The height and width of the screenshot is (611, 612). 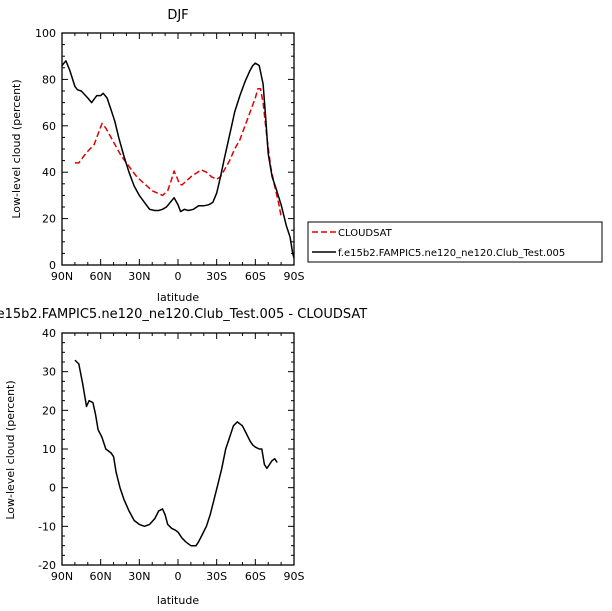 What do you see at coordinates (47, 526) in the screenshot?
I see `y-tick-label: -10` at bounding box center [47, 526].